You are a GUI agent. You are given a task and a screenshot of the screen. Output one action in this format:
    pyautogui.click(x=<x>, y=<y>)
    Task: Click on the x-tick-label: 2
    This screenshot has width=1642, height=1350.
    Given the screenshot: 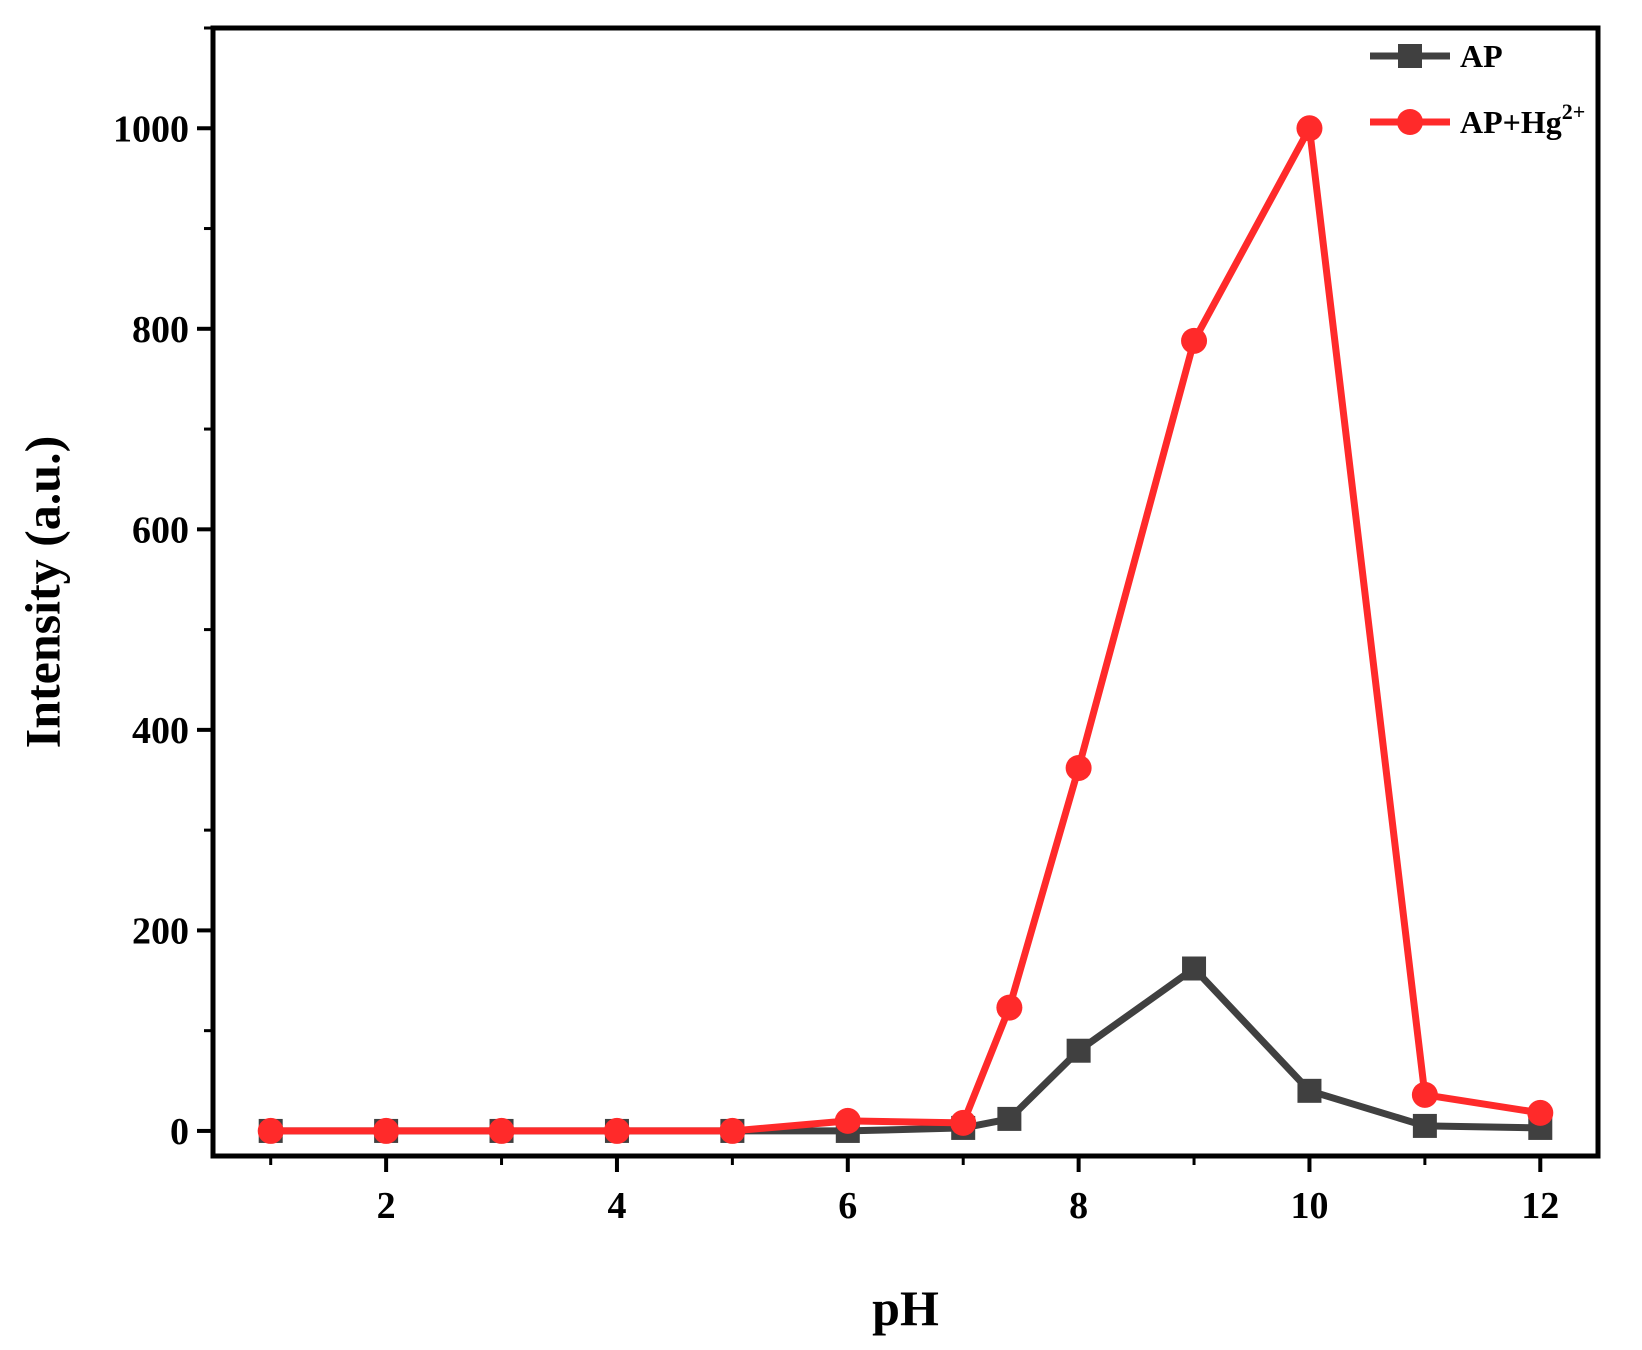 What is the action you would take?
    pyautogui.click(x=386, y=1206)
    